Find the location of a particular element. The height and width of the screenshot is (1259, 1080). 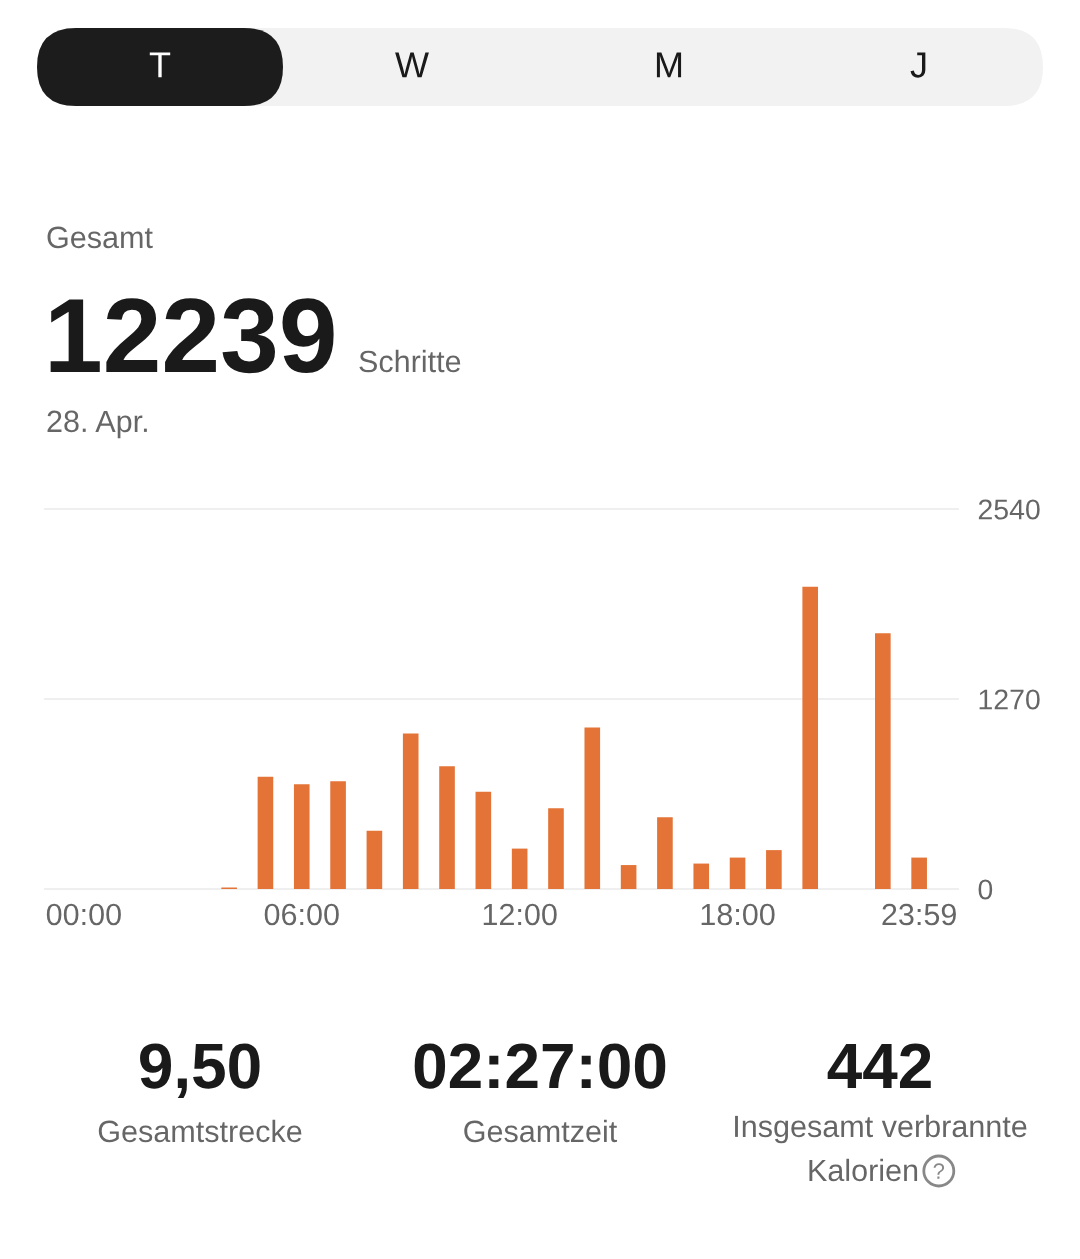

y-tick-label: 0 is located at coordinates (985, 889).